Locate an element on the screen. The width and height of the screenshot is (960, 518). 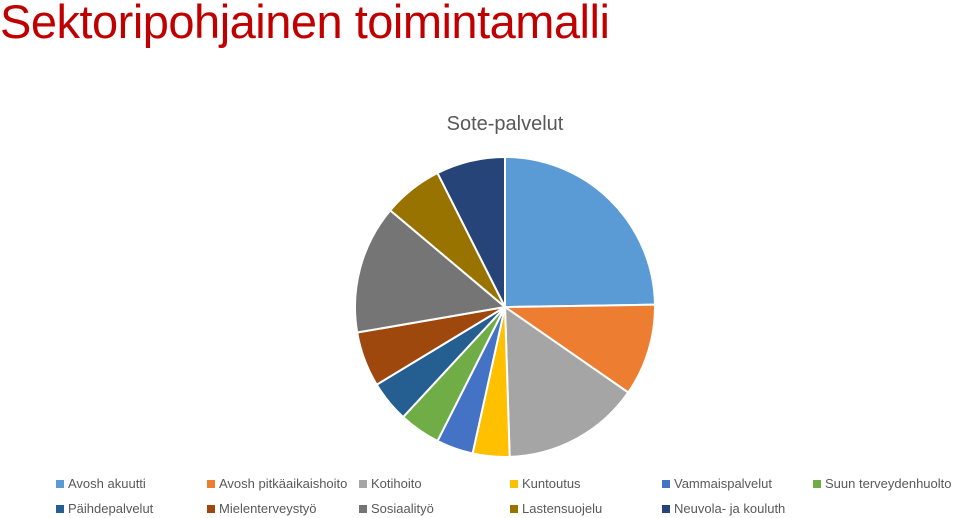
legend-item-3: Kotihoito is located at coordinates (434, 483).